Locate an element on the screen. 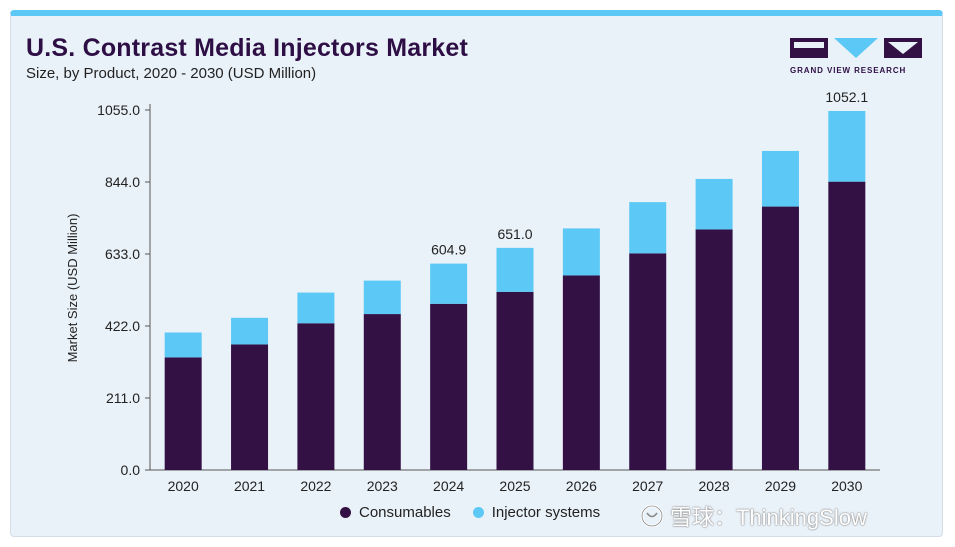  y-tick-label: 211.0 is located at coordinates (123, 398).